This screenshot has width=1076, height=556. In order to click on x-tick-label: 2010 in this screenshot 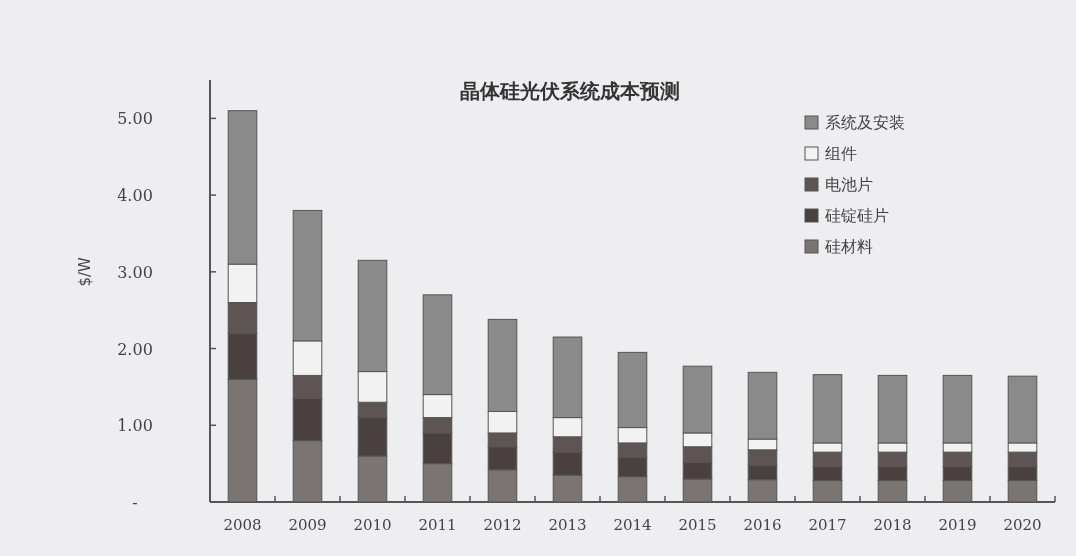, I will do `click(372, 525)`.